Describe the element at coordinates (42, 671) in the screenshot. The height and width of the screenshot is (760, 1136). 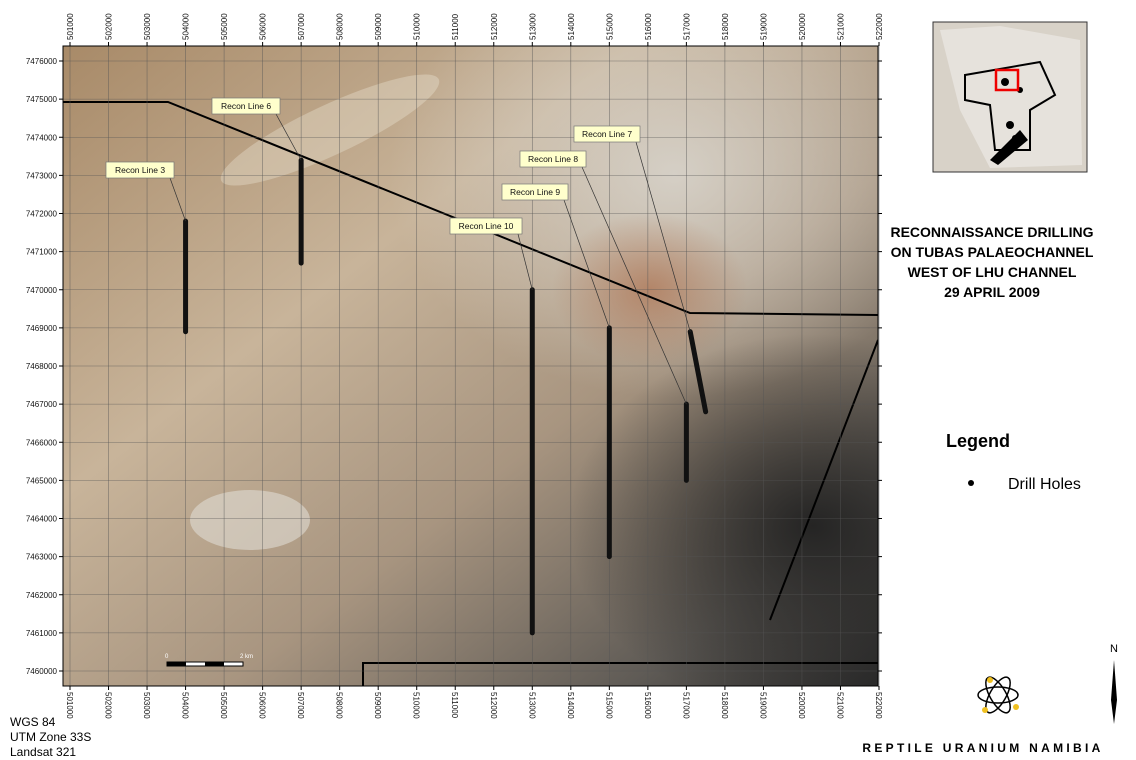
I see `y-tick-label: 7460000` at that location.